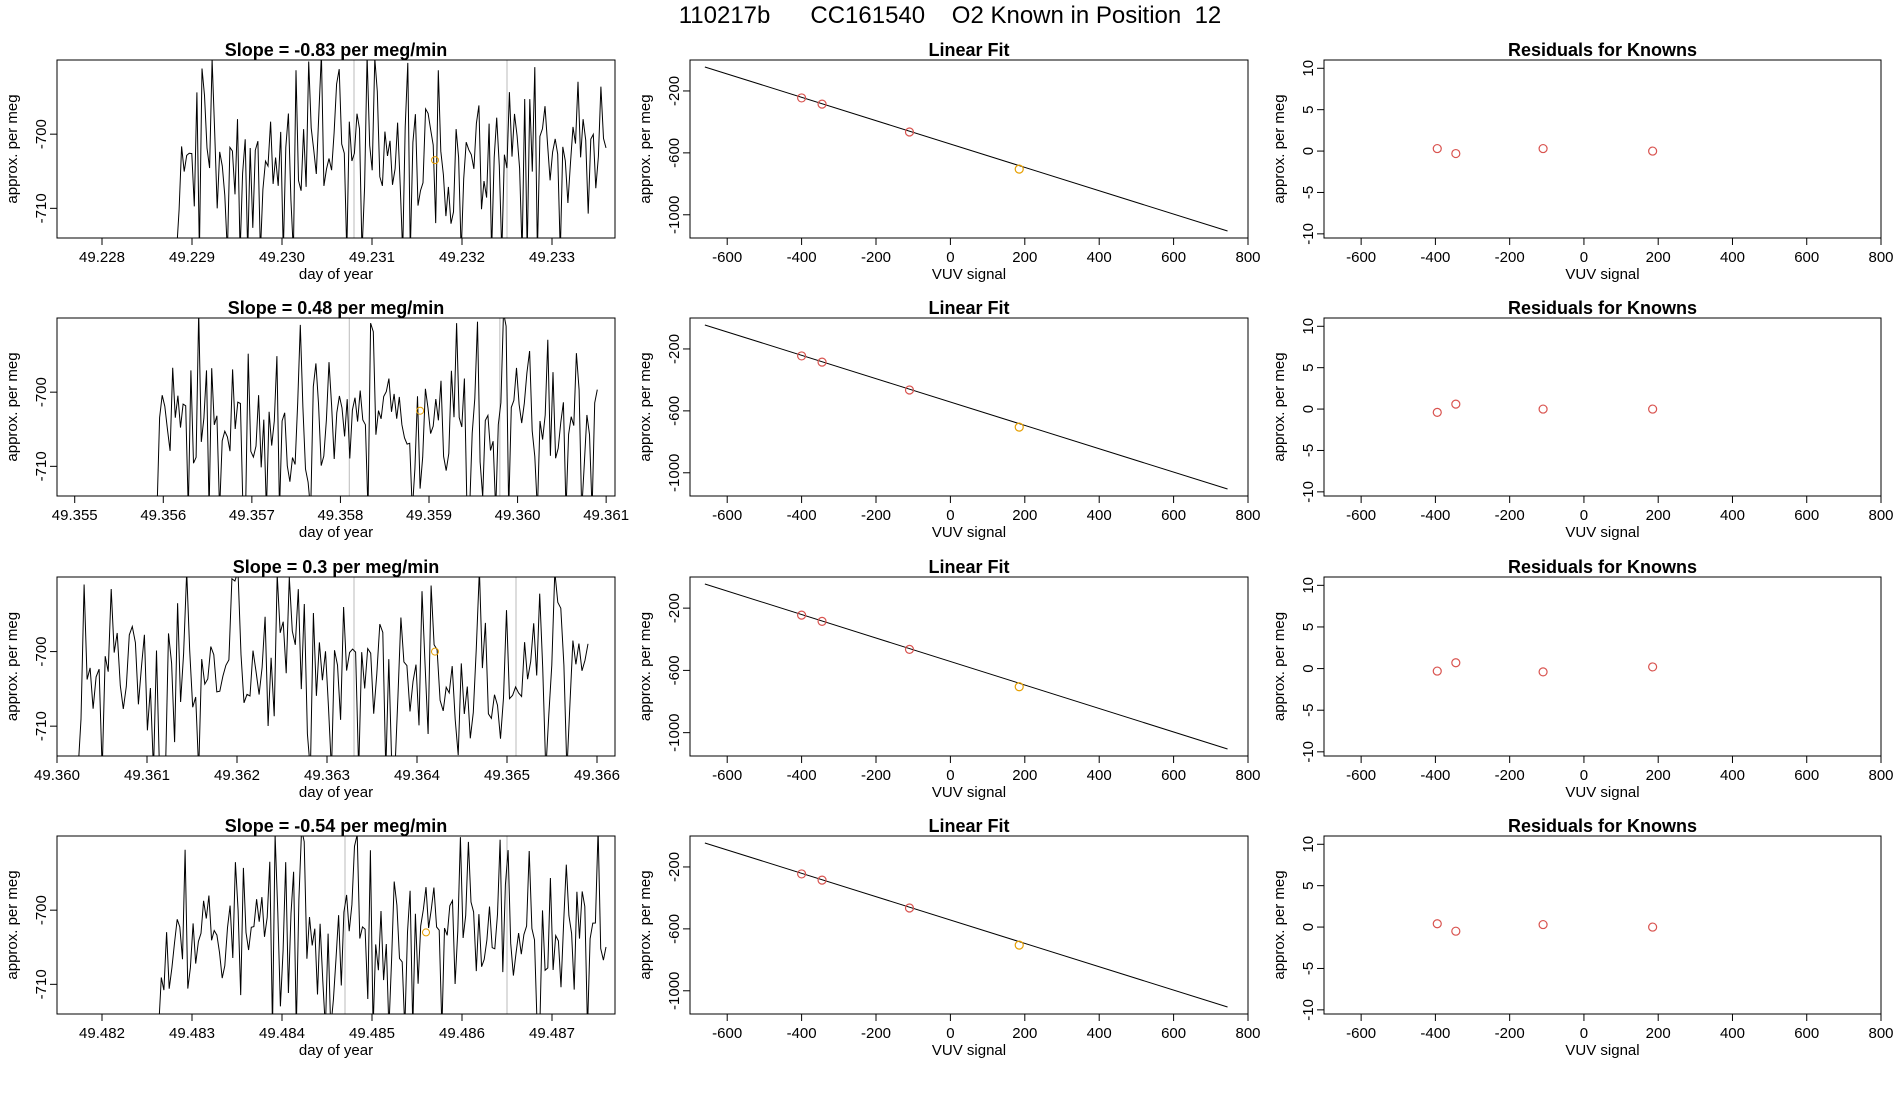 The width and height of the screenshot is (1900, 1105). I want to click on y-tick-label: 0, so click(1308, 151).